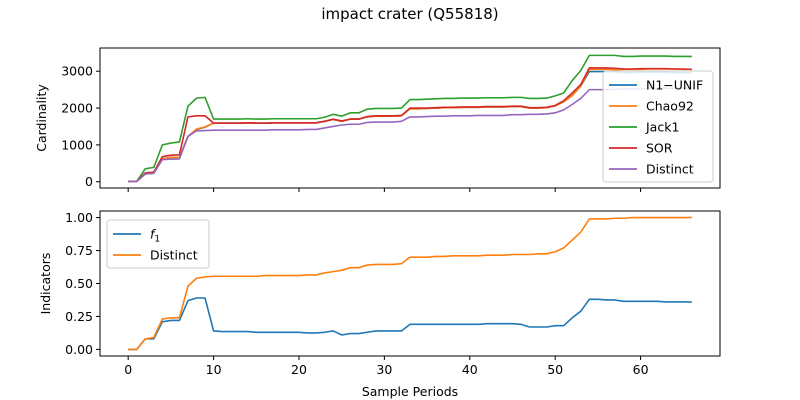 This screenshot has width=800, height=400. What do you see at coordinates (670, 169) in the screenshot?
I see `top-legend-label: Distinct` at bounding box center [670, 169].